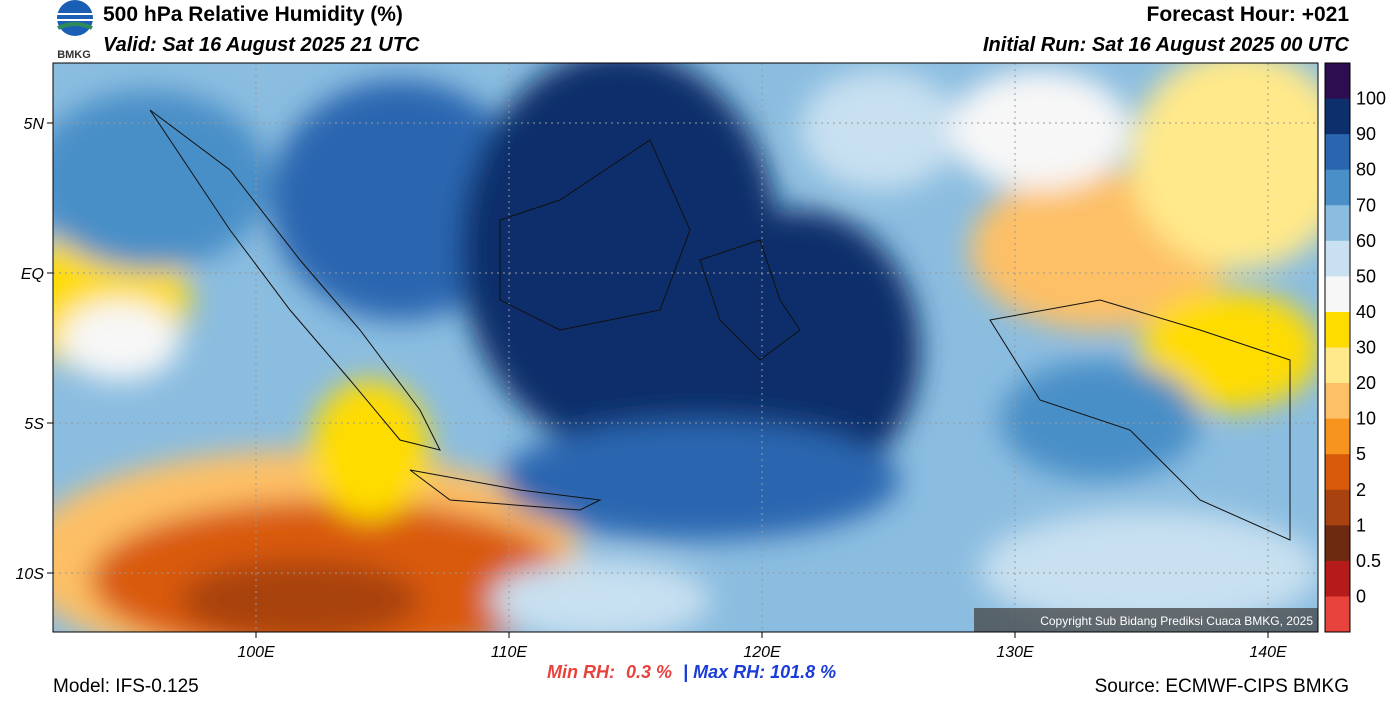 The image size is (1400, 709). I want to click on colorbar-label: 40, so click(1366, 312).